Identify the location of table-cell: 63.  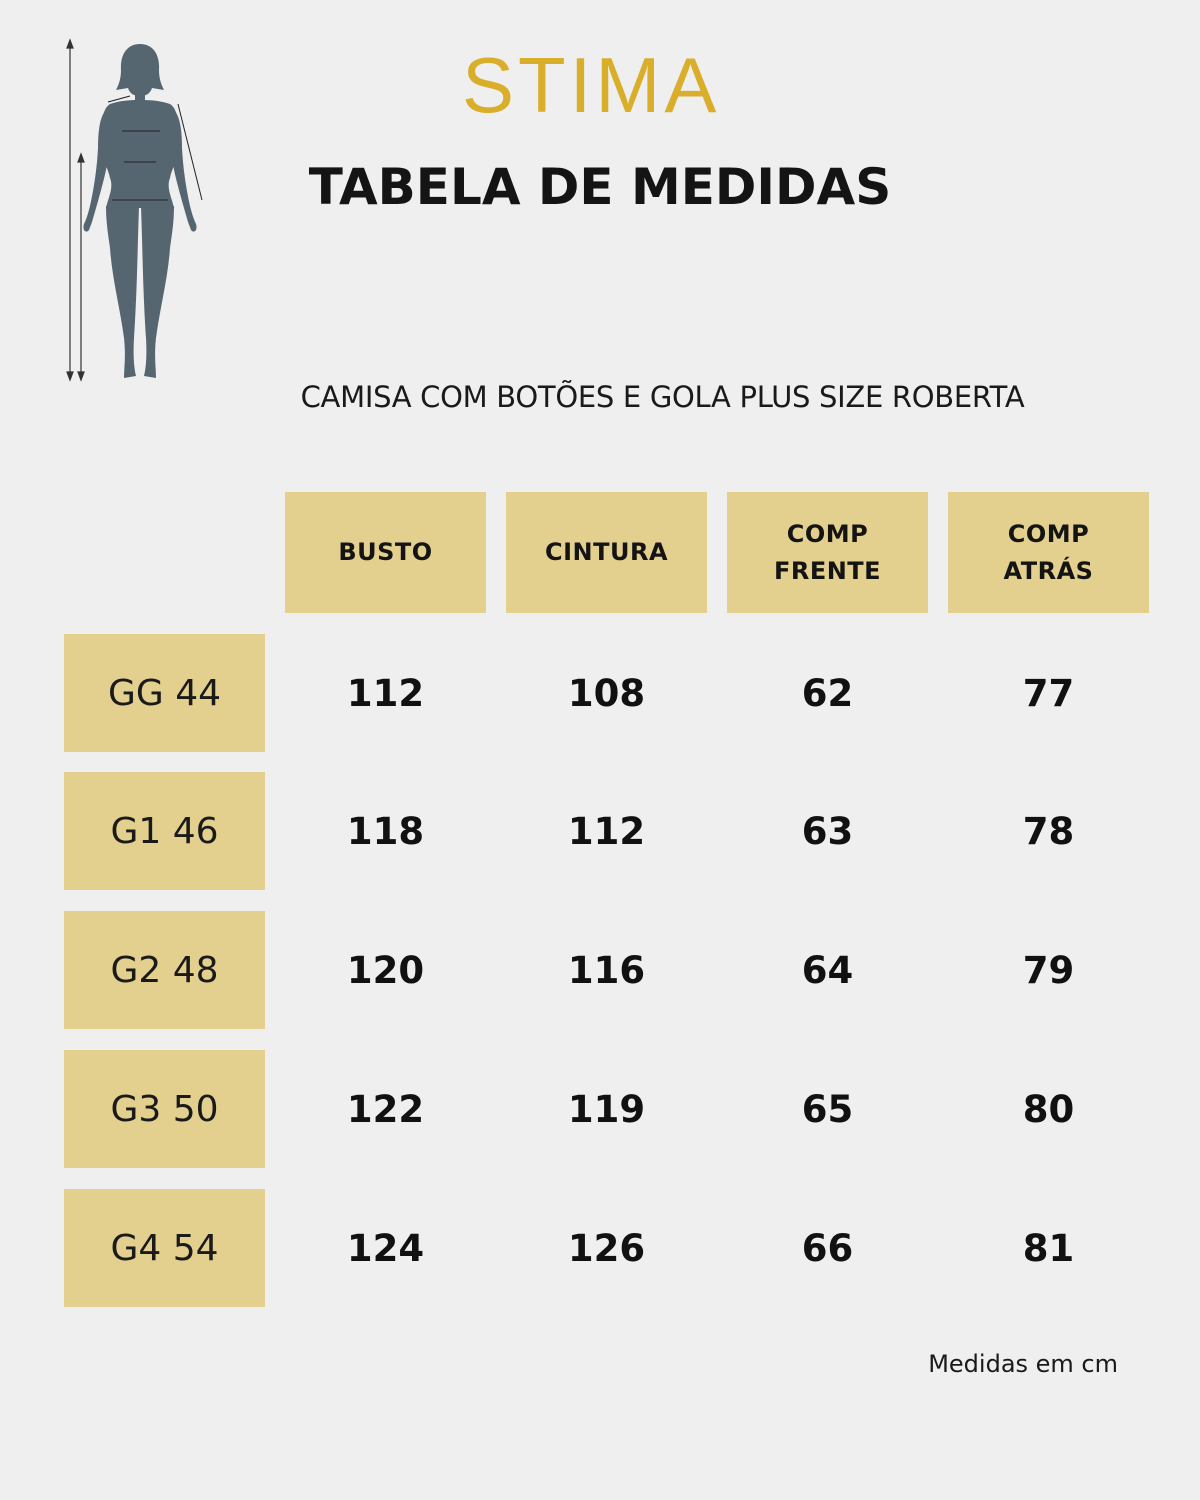
(827, 831).